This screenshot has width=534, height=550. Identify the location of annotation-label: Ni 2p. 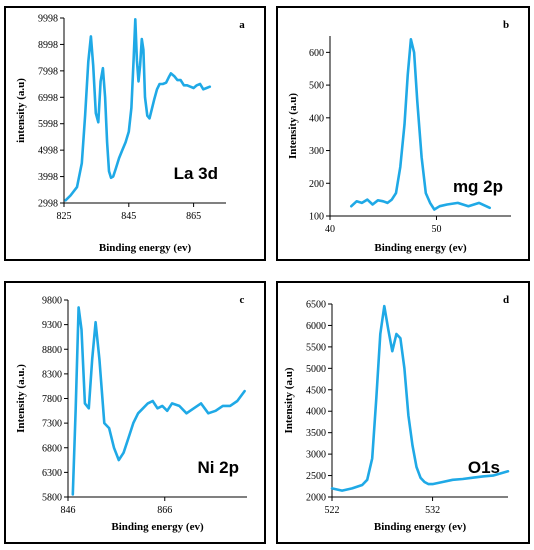
(218, 467).